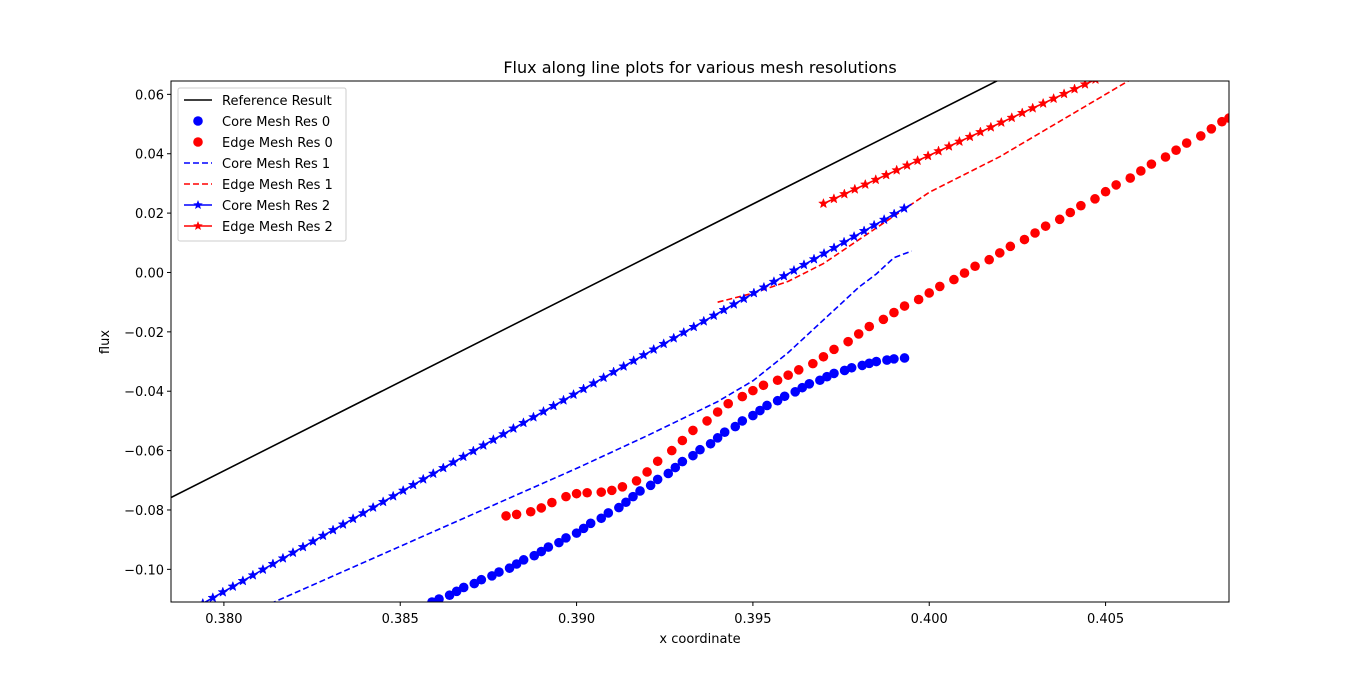 This screenshot has width=1366, height=677. I want to click on x-tick-label: 0.395, so click(752, 619).